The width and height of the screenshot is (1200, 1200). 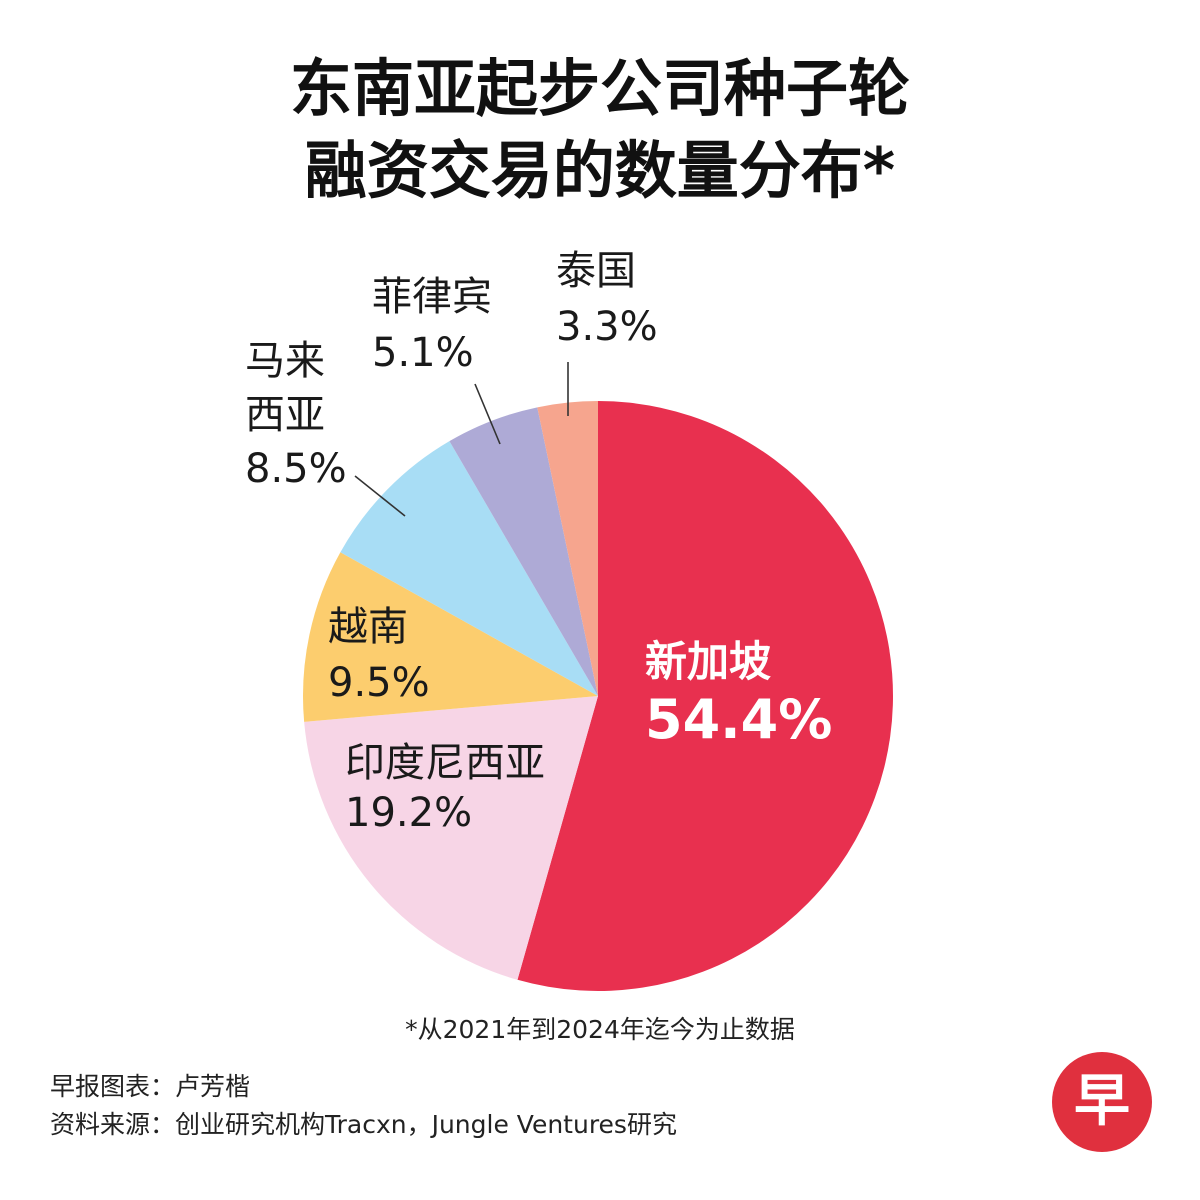 What do you see at coordinates (285, 415) in the screenshot?
I see `slice-label-malaysia-2: 西亚` at bounding box center [285, 415].